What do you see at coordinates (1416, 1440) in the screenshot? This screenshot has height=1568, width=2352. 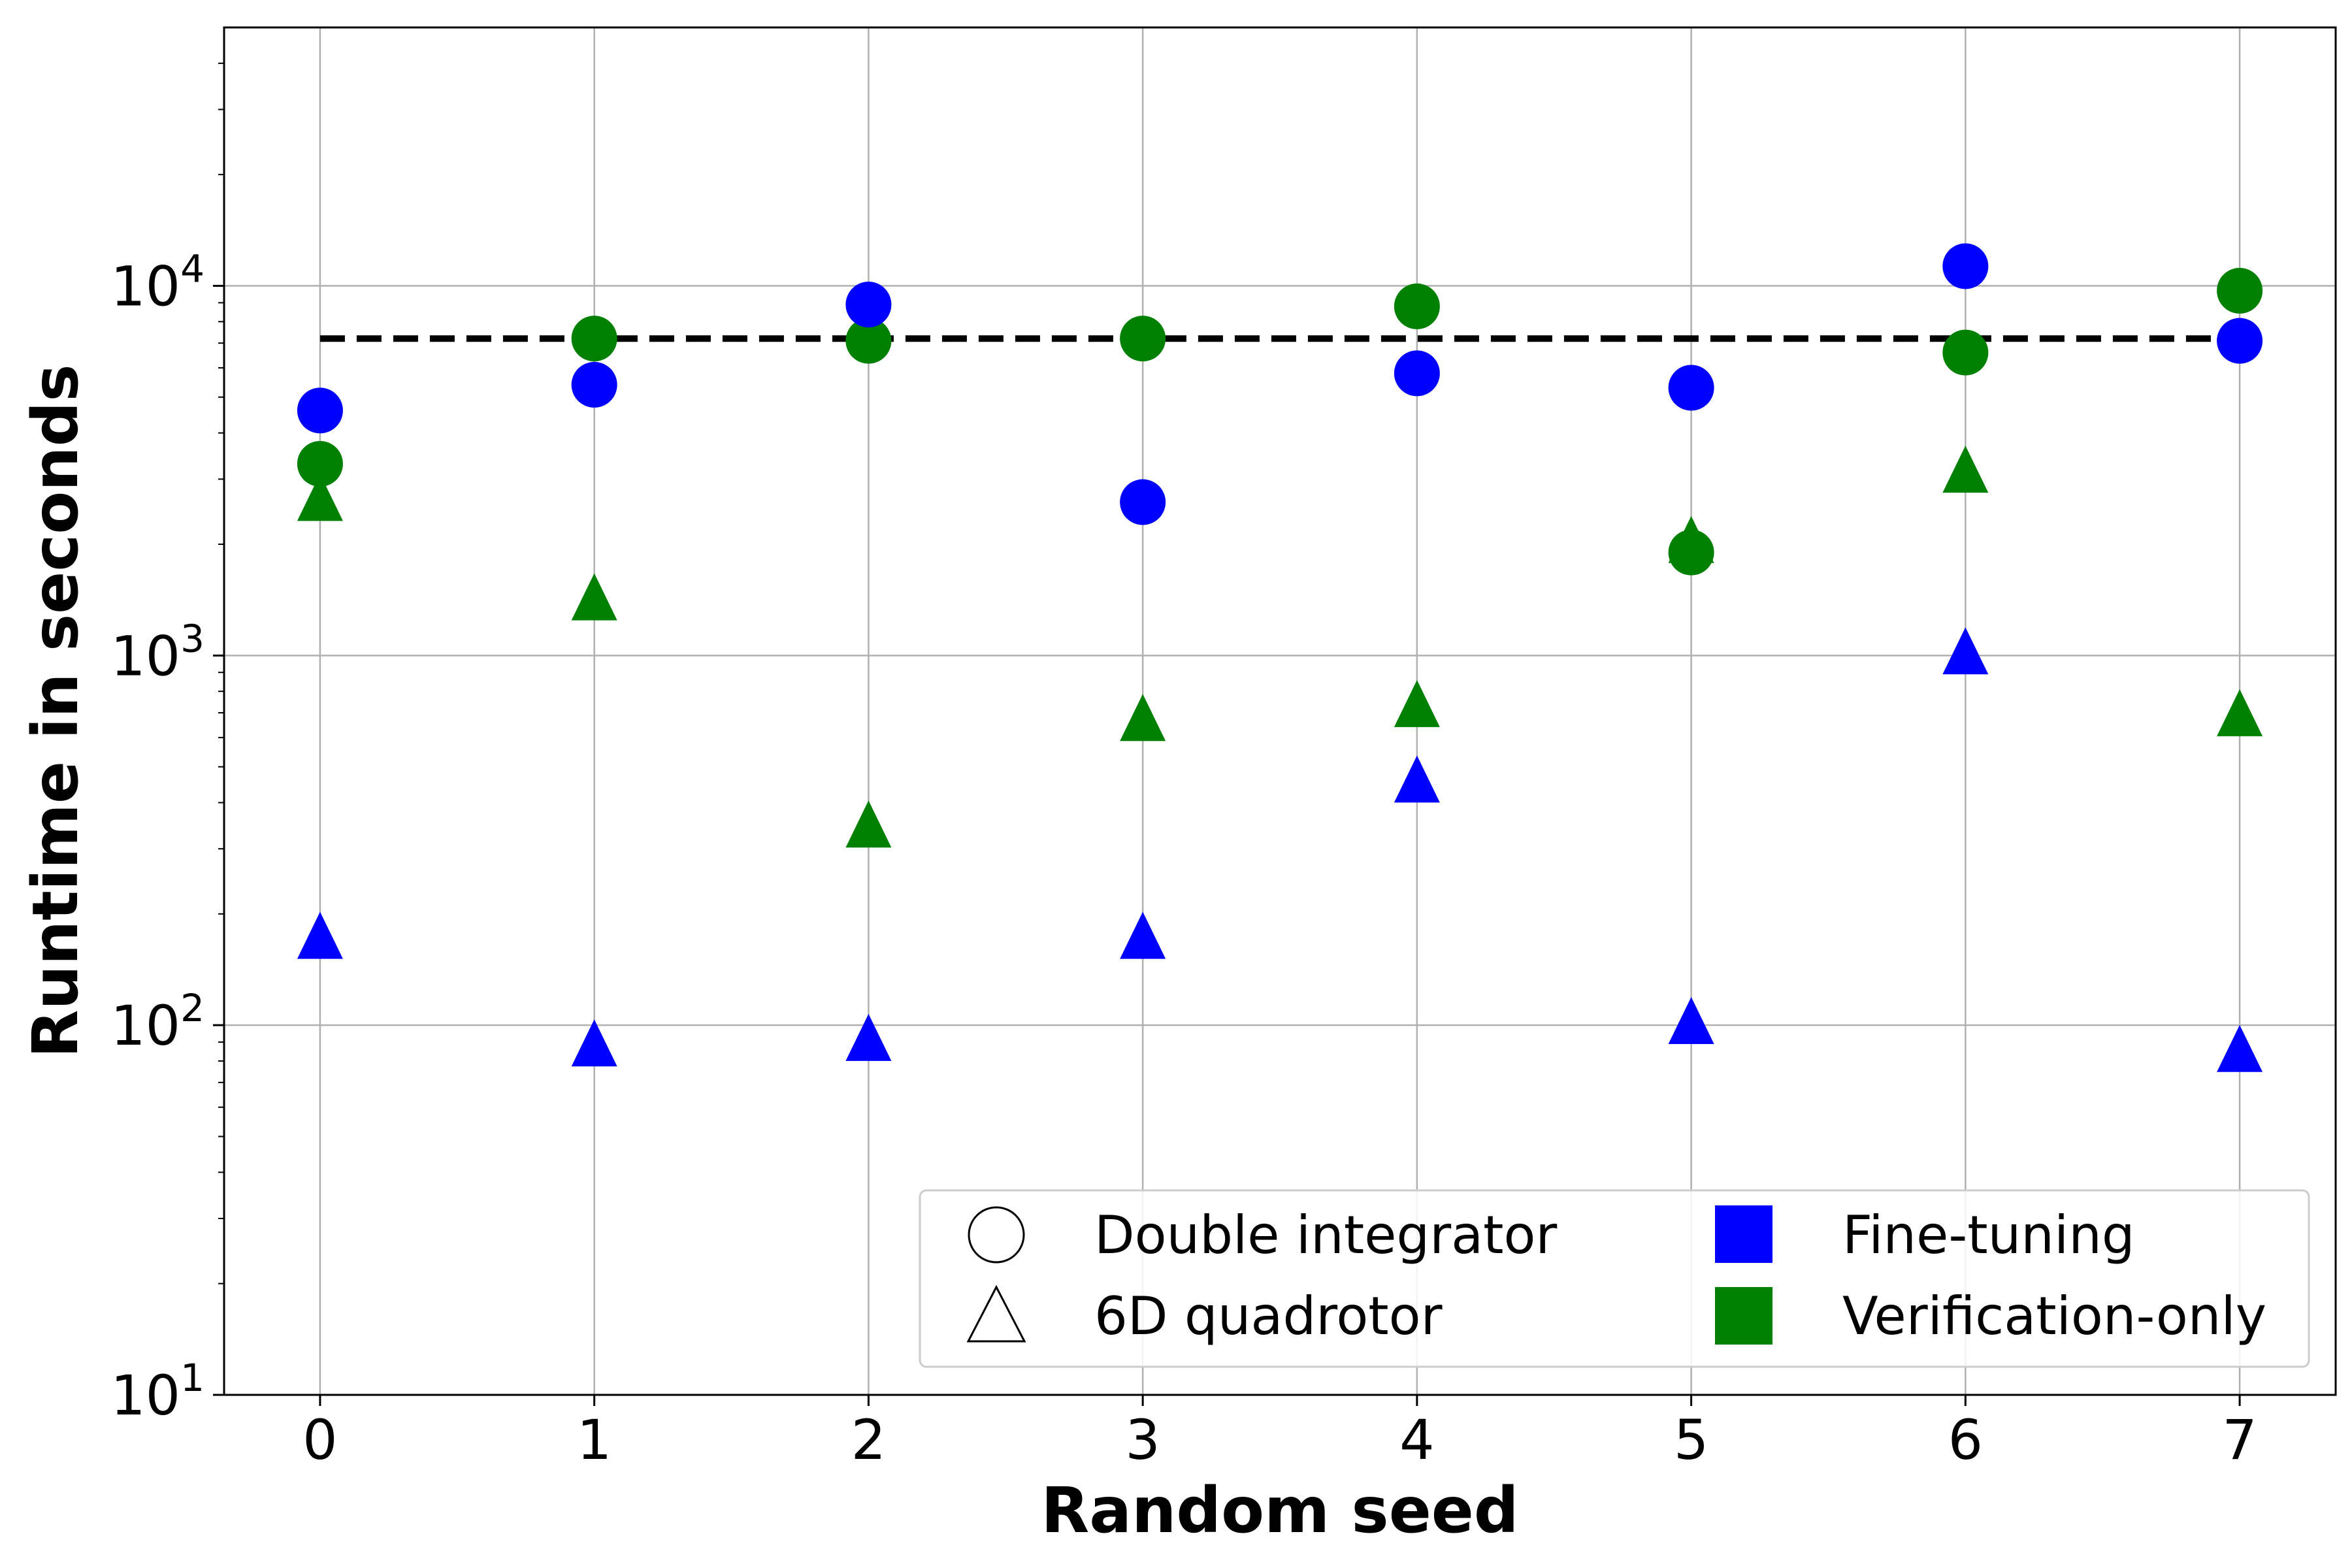 I see `x-tick-label: 4` at bounding box center [1416, 1440].